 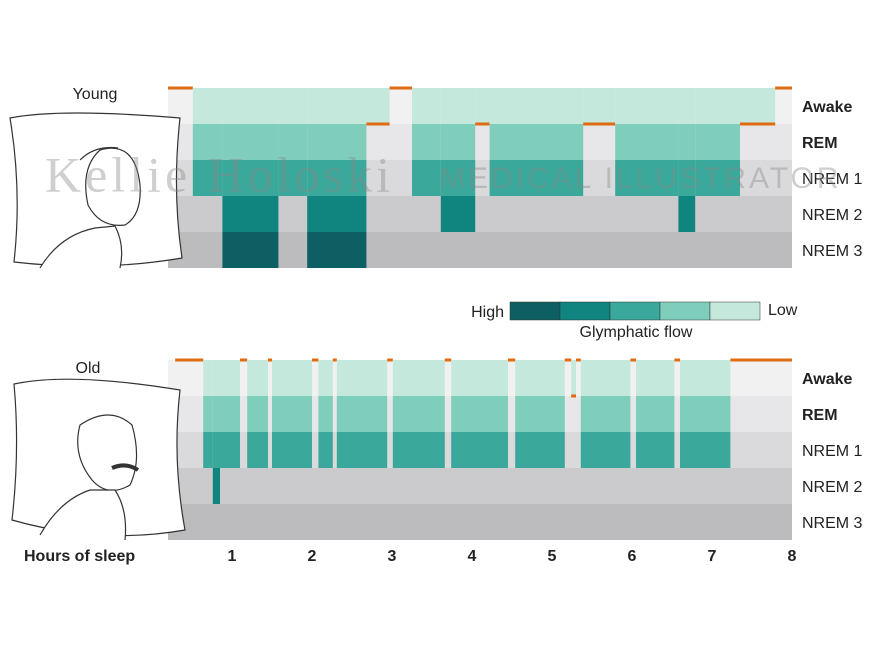 What do you see at coordinates (487, 312) in the screenshot?
I see `legend-high: High` at bounding box center [487, 312].